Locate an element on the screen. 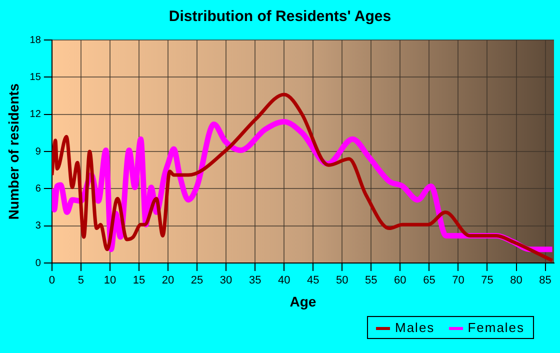  y-tick-label: 0 is located at coordinates (38, 263).